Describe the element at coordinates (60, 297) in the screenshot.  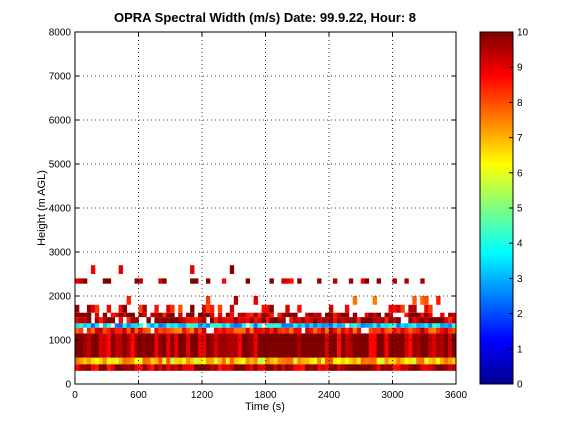
I see `y-tick-label: 2000` at that location.